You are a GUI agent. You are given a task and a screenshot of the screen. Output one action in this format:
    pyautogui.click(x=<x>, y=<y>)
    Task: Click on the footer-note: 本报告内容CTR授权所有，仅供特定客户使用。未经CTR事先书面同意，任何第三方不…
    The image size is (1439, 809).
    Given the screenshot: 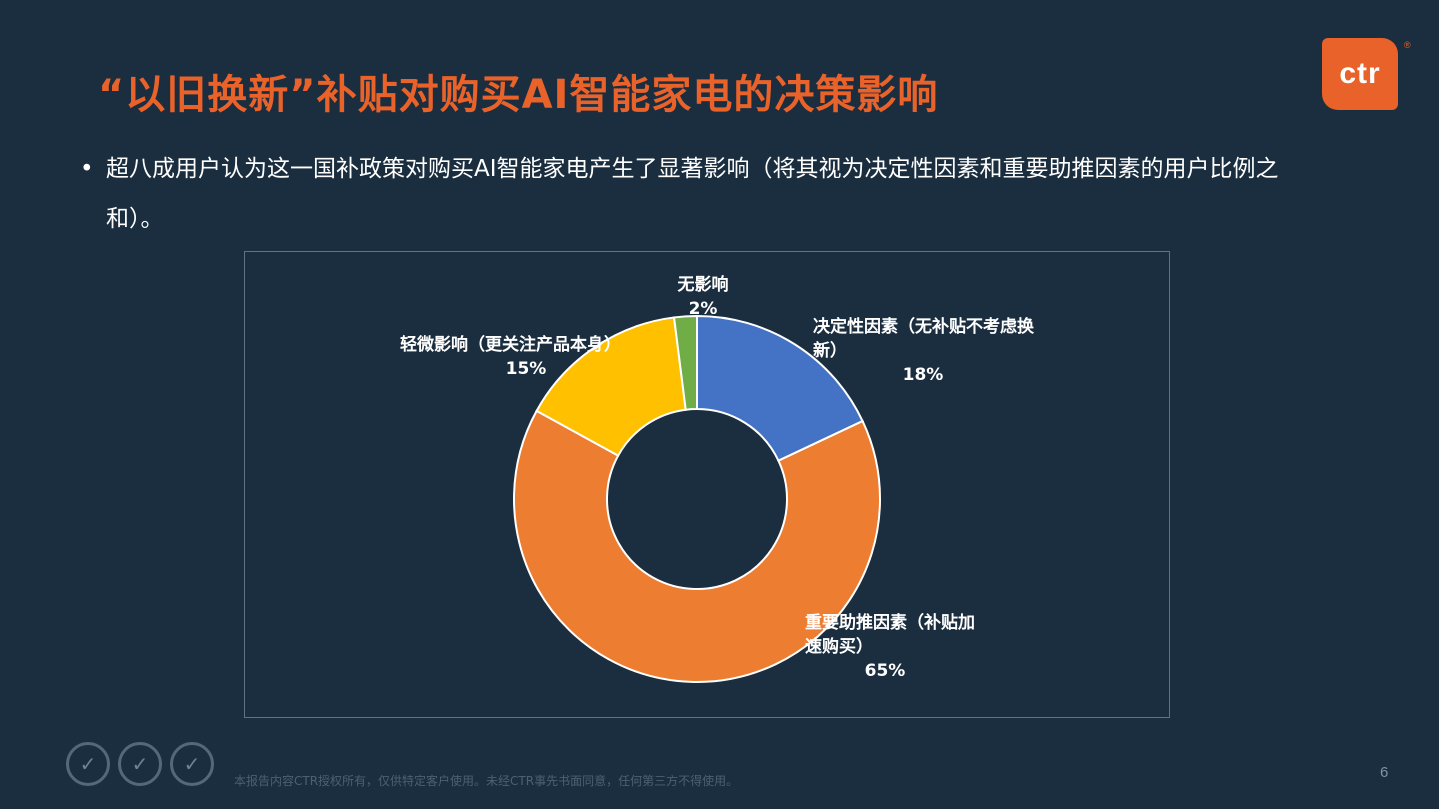 What is the action you would take?
    pyautogui.click(x=486, y=781)
    